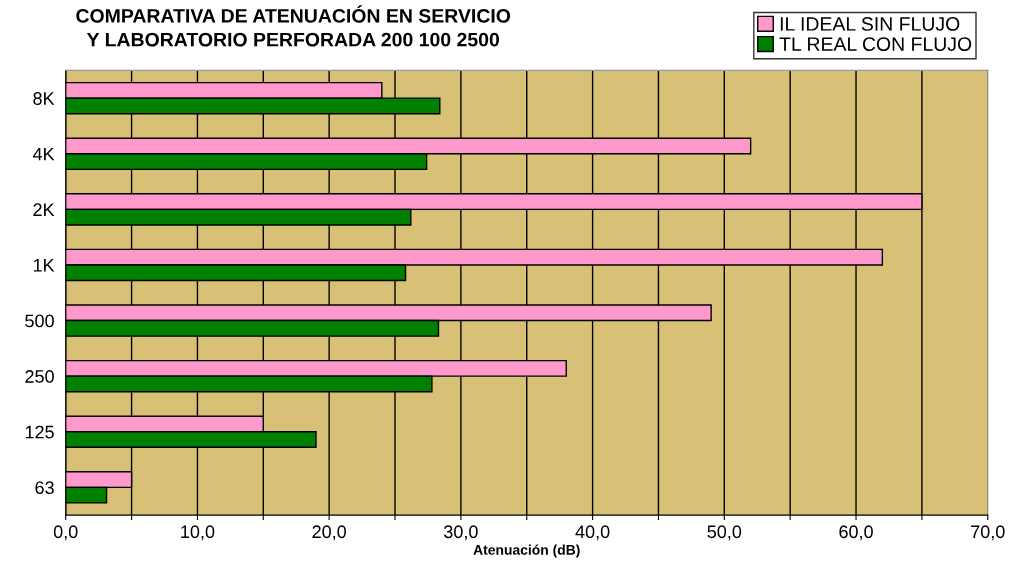 The height and width of the screenshot is (563, 1011). Describe the element at coordinates (856, 533) in the screenshot. I see `x-tick-label: 60,0` at that location.